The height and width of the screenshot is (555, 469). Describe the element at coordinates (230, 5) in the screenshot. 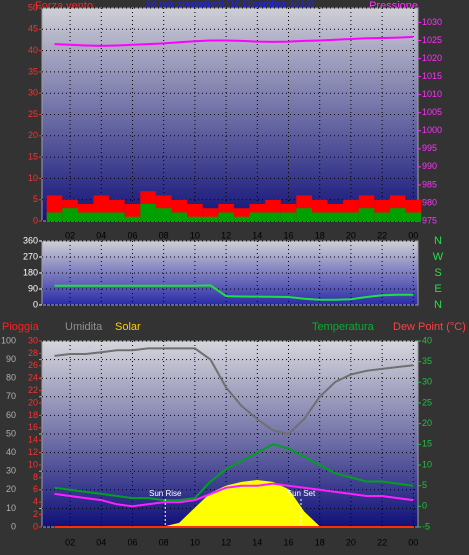

I see `chart-title: 24 ore precedenti (15 Dicembre 2013)` at that location.